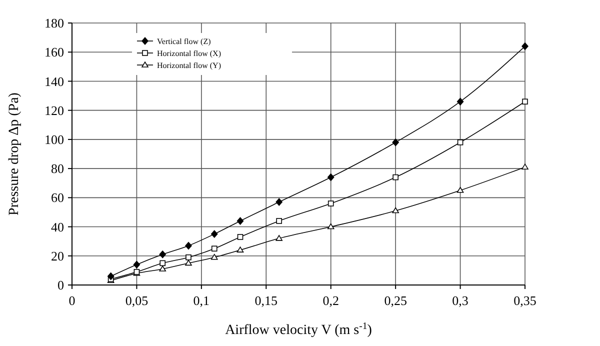 This screenshot has width=600, height=346. What do you see at coordinates (14, 154) in the screenshot?
I see `y-axis-title: Pressure drop Δp (Pa)` at bounding box center [14, 154].